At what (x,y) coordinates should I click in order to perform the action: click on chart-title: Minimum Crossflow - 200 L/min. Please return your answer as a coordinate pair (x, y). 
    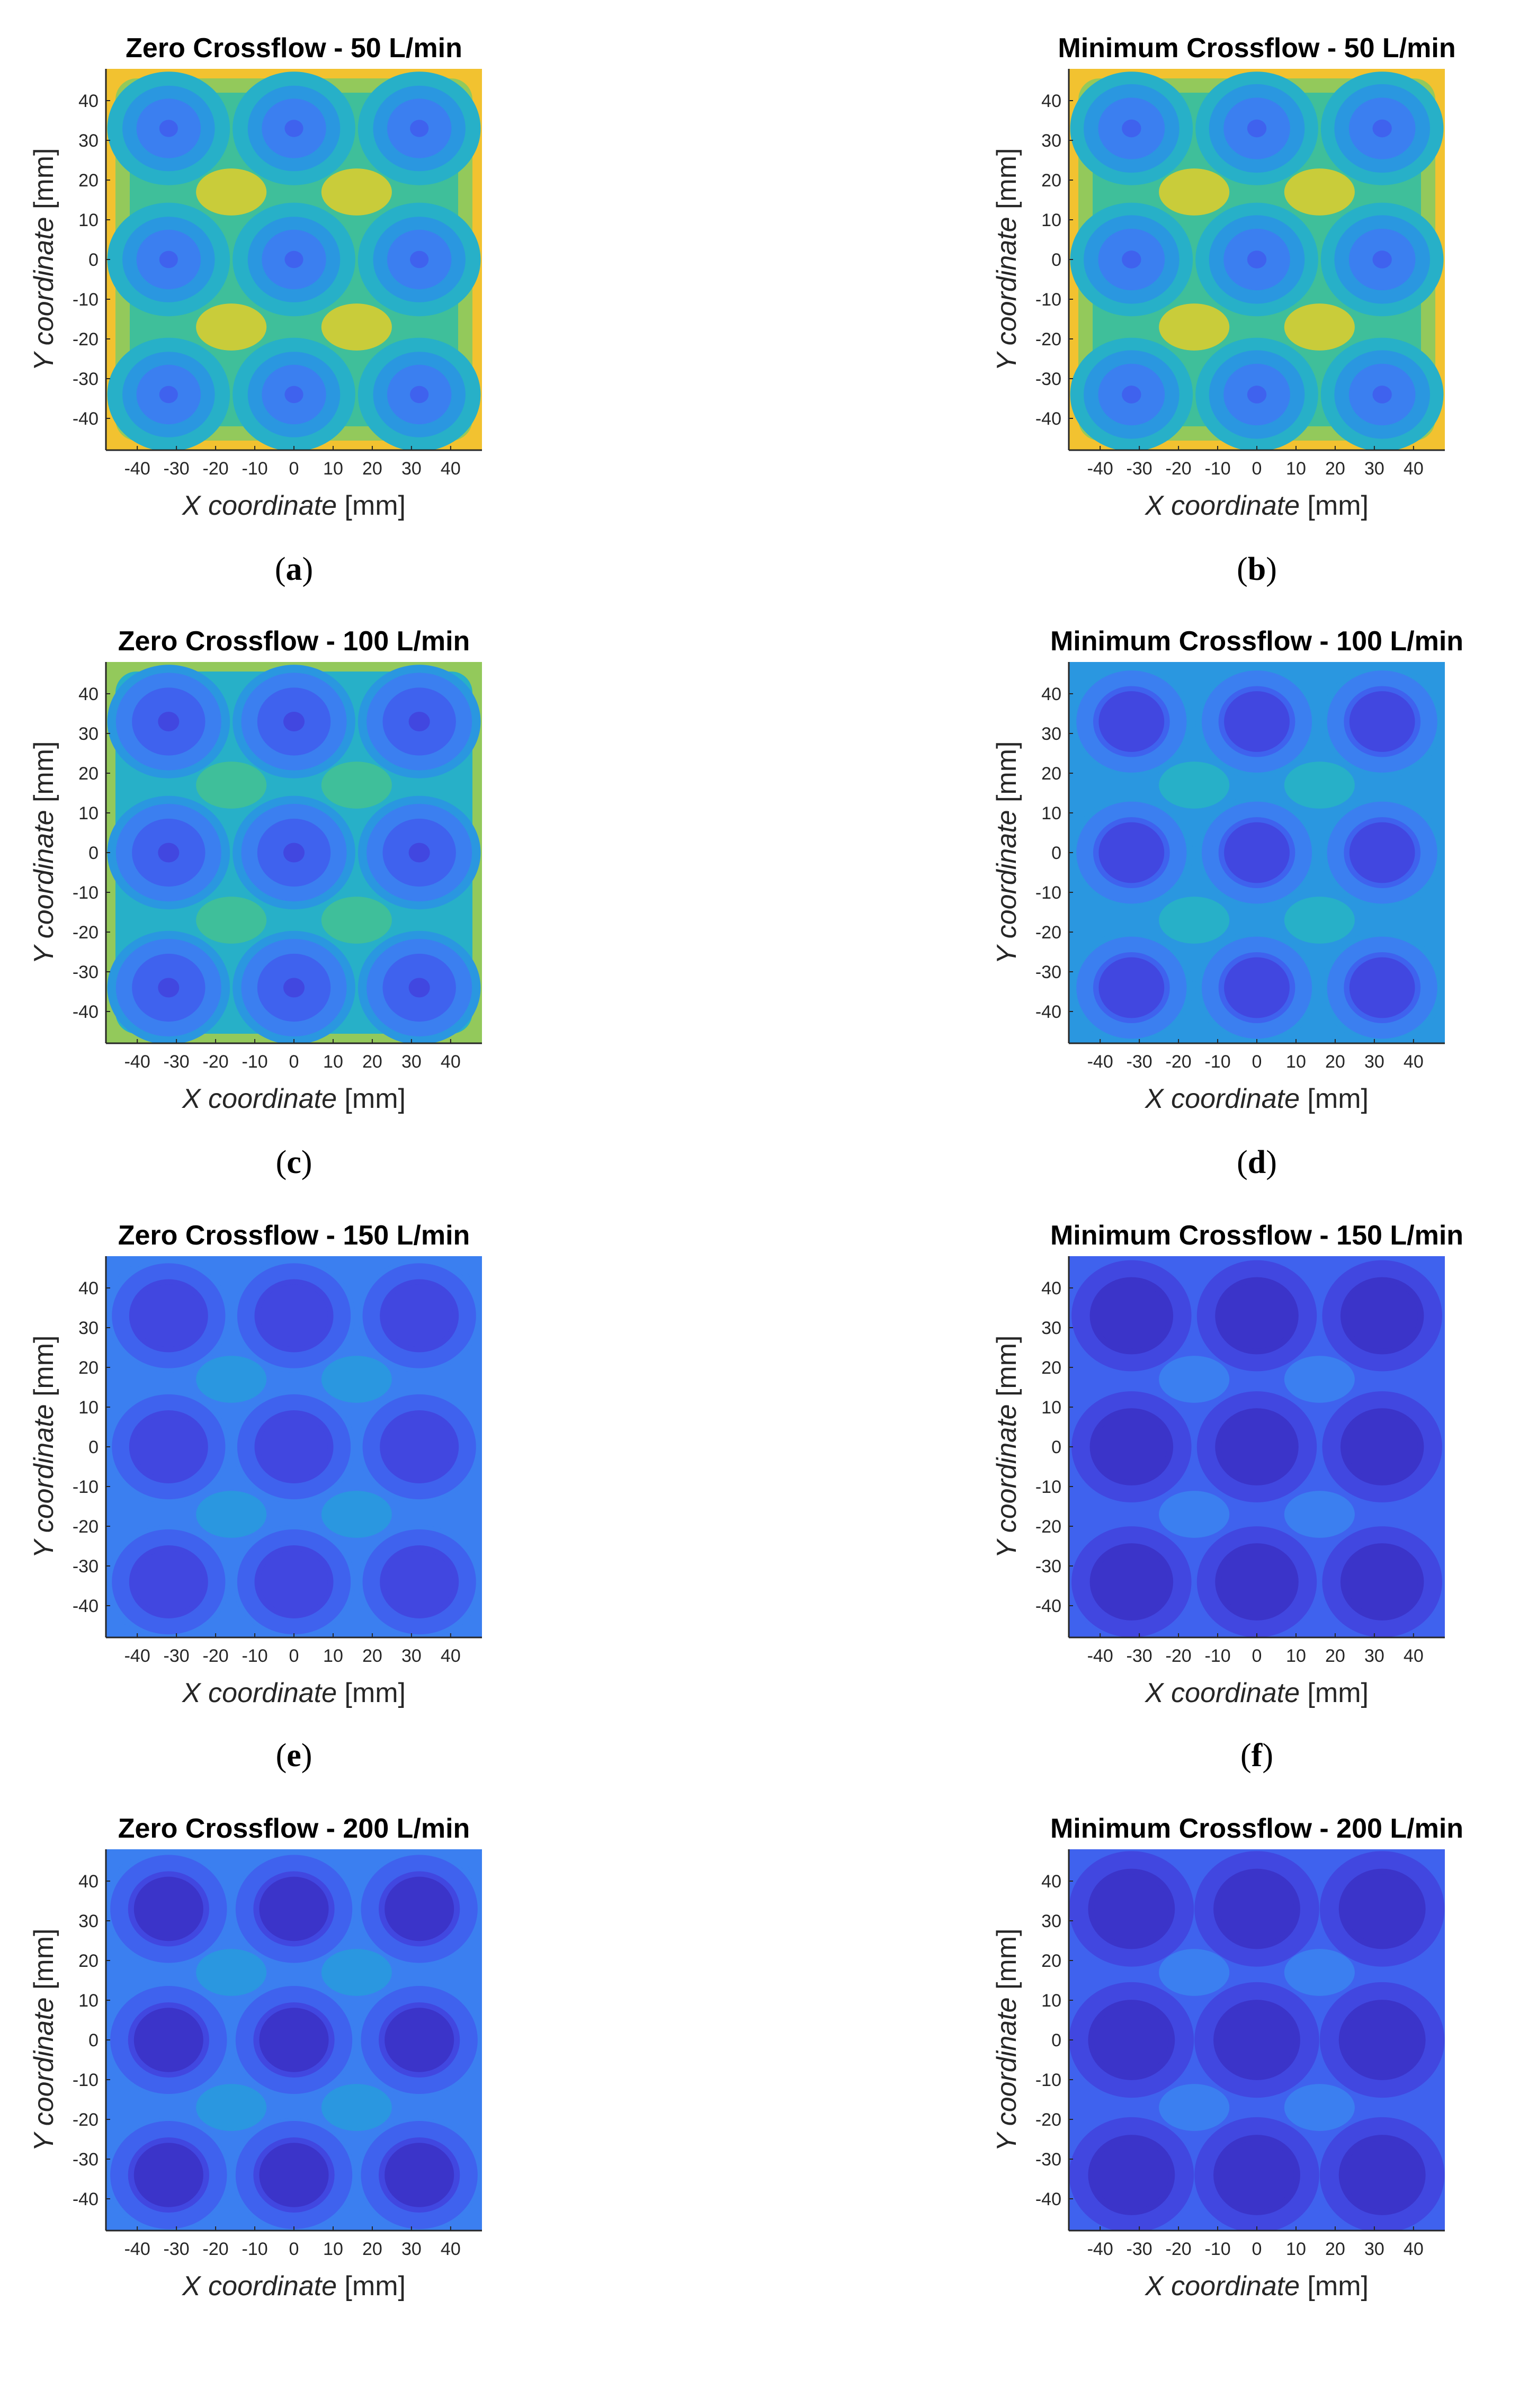
    Looking at the image, I should click on (1256, 1828).